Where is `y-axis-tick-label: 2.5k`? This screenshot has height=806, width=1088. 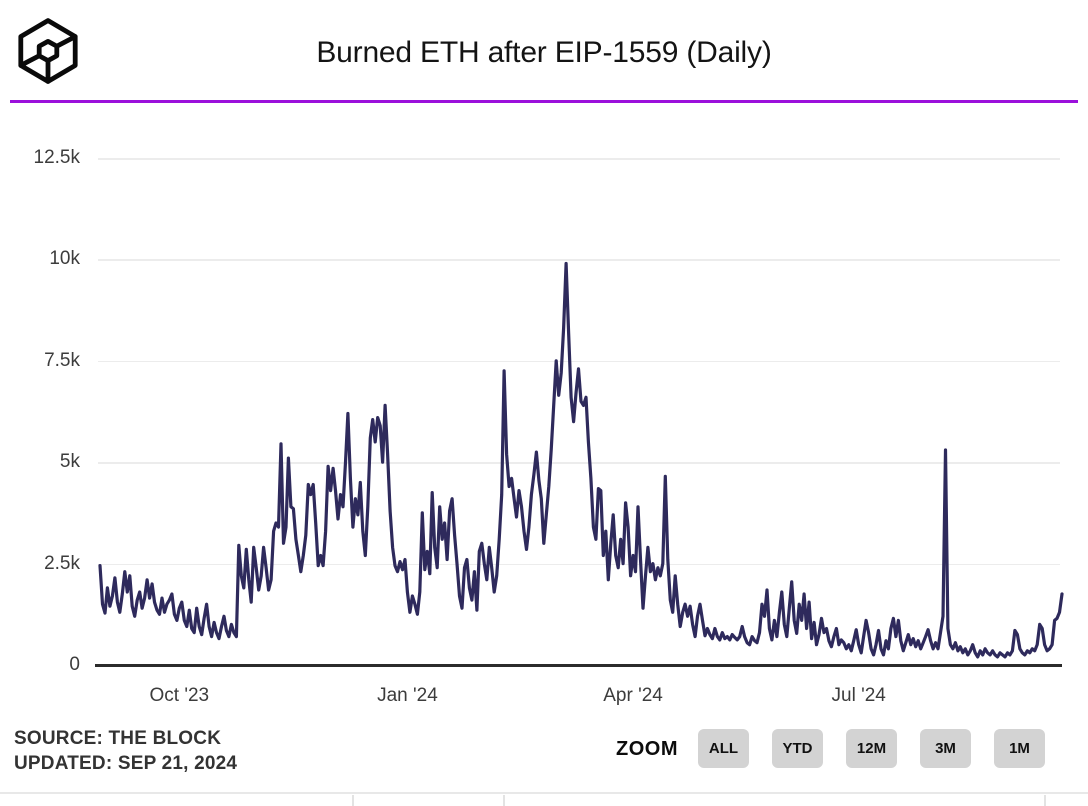 y-axis-tick-label: 2.5k is located at coordinates (62, 563).